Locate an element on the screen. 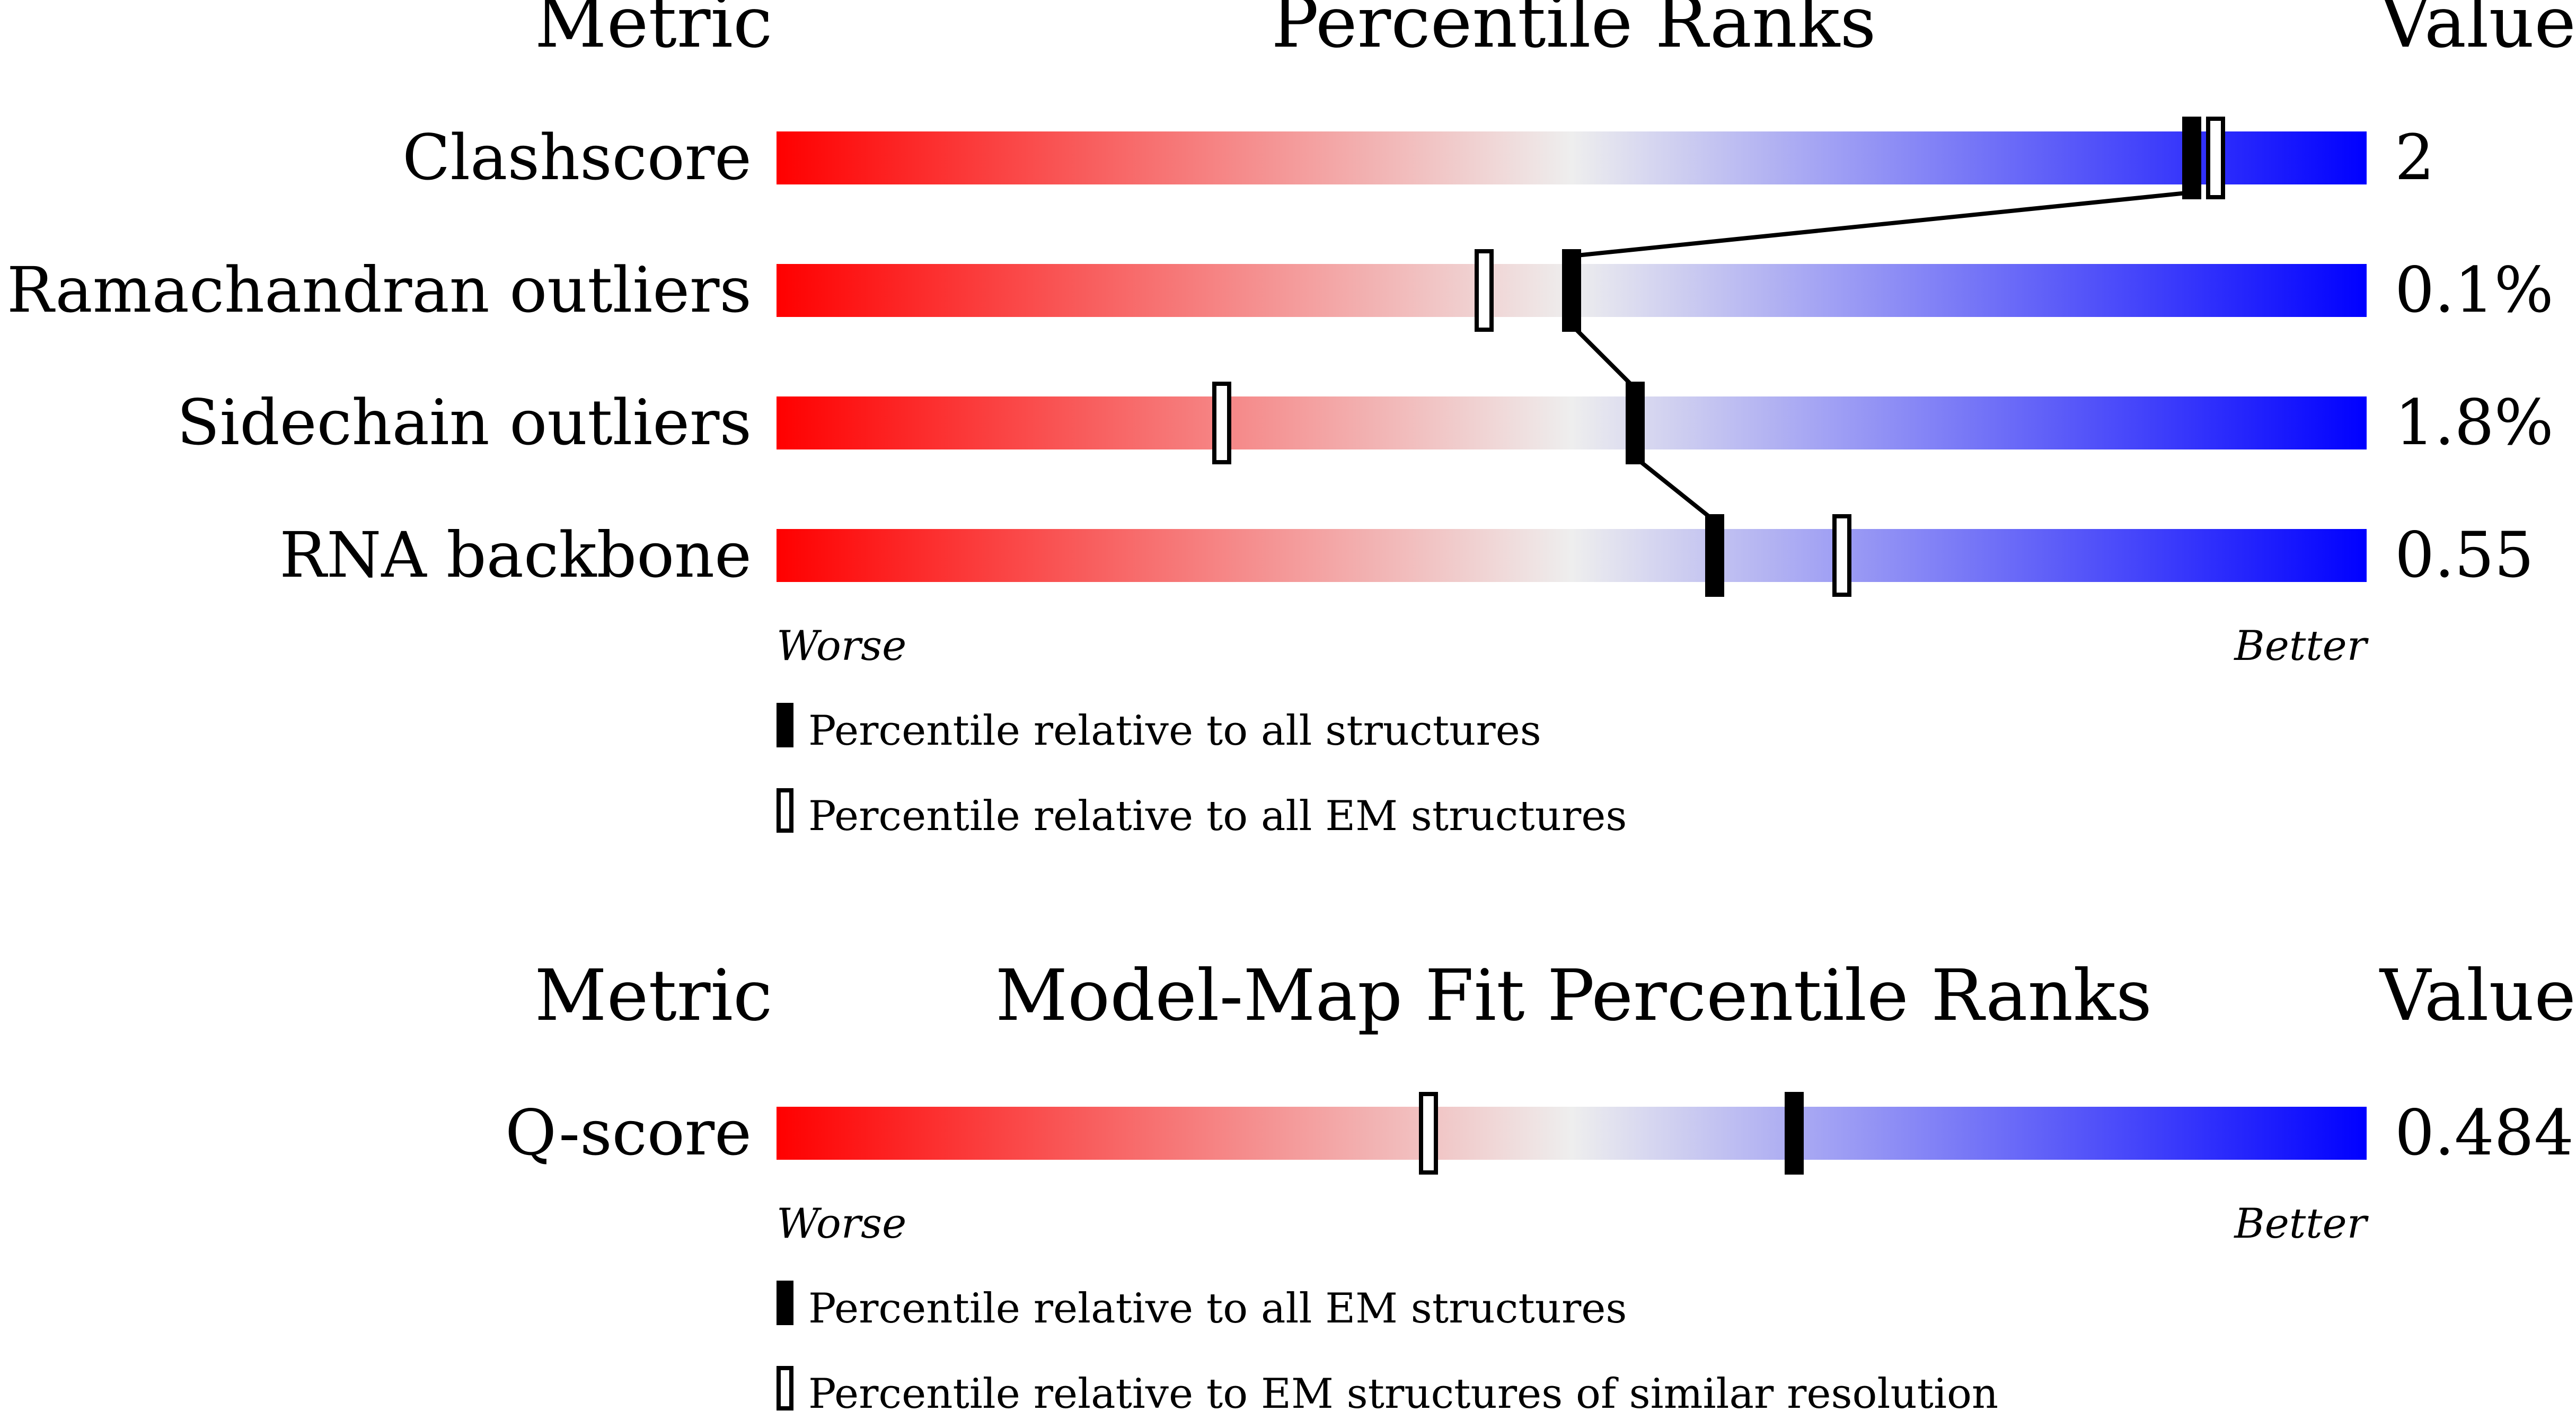 This screenshot has height=1411, width=2576. legend-open-label: Percentile relative to all EM structures is located at coordinates (1217, 816).